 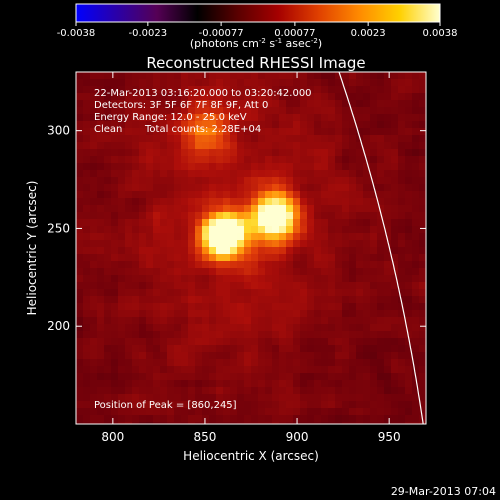 What do you see at coordinates (256, 43) in the screenshot?
I see `colorbar-units: (photons cm-2 s-1 asec-2)` at bounding box center [256, 43].